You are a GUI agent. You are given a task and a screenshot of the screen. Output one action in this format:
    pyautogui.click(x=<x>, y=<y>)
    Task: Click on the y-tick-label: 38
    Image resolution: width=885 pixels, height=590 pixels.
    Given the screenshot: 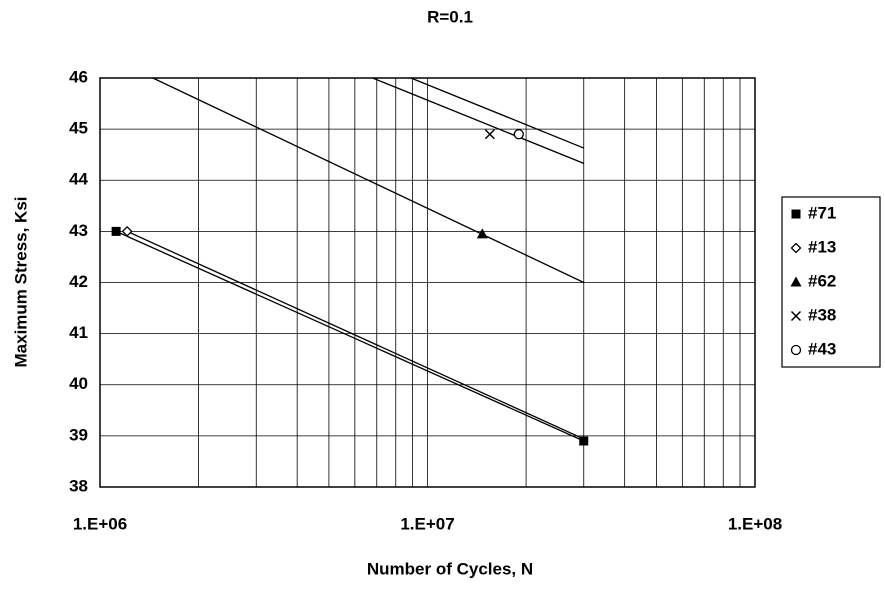 What is the action you would take?
    pyautogui.click(x=78, y=485)
    